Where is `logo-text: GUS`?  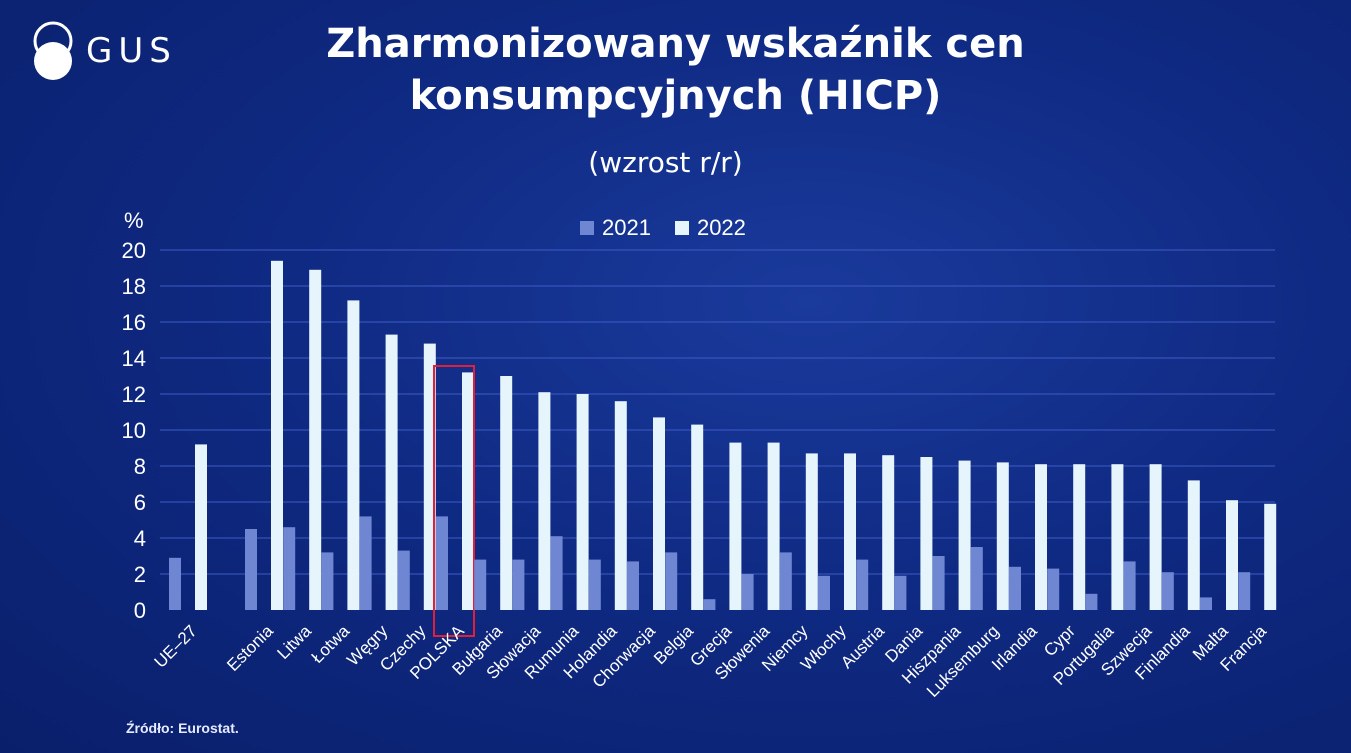 logo-text: GUS is located at coordinates (131, 51).